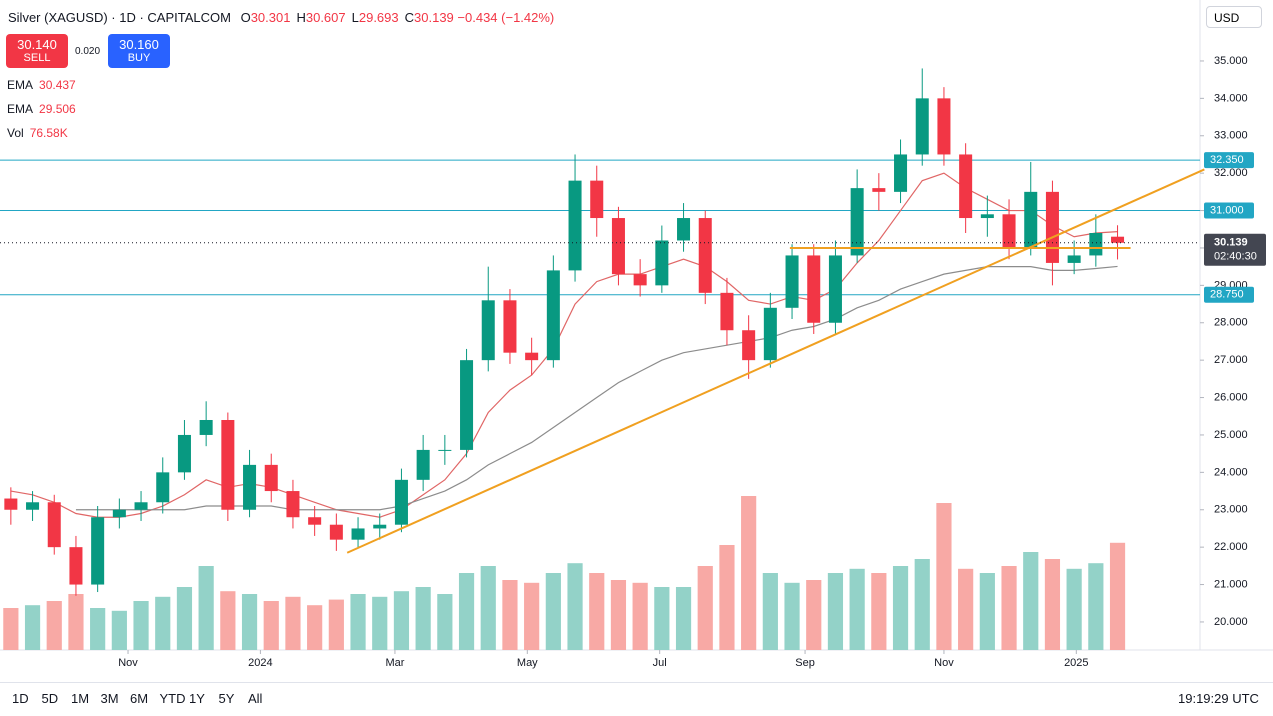  Describe the element at coordinates (527, 663) in the screenshot. I see `x-tick-label: May` at that location.